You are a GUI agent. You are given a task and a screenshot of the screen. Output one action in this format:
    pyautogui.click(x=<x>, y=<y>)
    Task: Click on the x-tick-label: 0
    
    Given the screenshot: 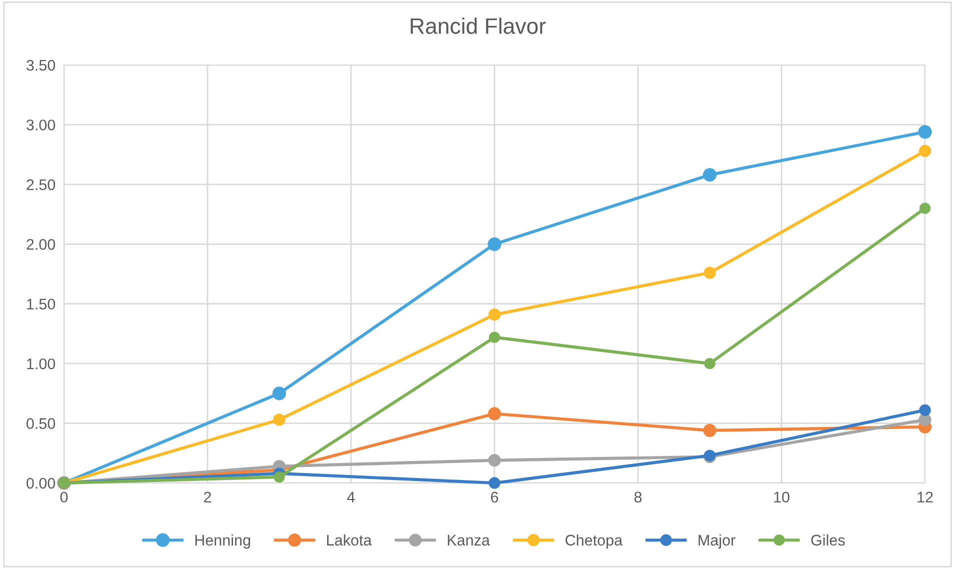 What is the action you would take?
    pyautogui.click(x=64, y=497)
    